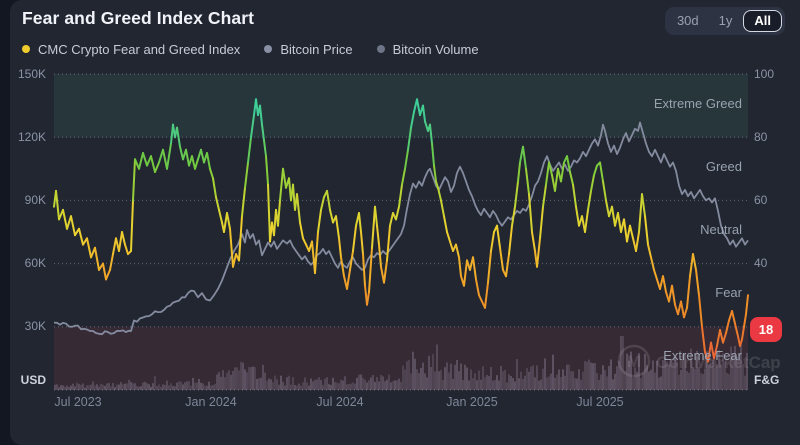 The height and width of the screenshot is (445, 800). What do you see at coordinates (35, 200) in the screenshot?
I see `left-axis-tick: 90K` at bounding box center [35, 200].